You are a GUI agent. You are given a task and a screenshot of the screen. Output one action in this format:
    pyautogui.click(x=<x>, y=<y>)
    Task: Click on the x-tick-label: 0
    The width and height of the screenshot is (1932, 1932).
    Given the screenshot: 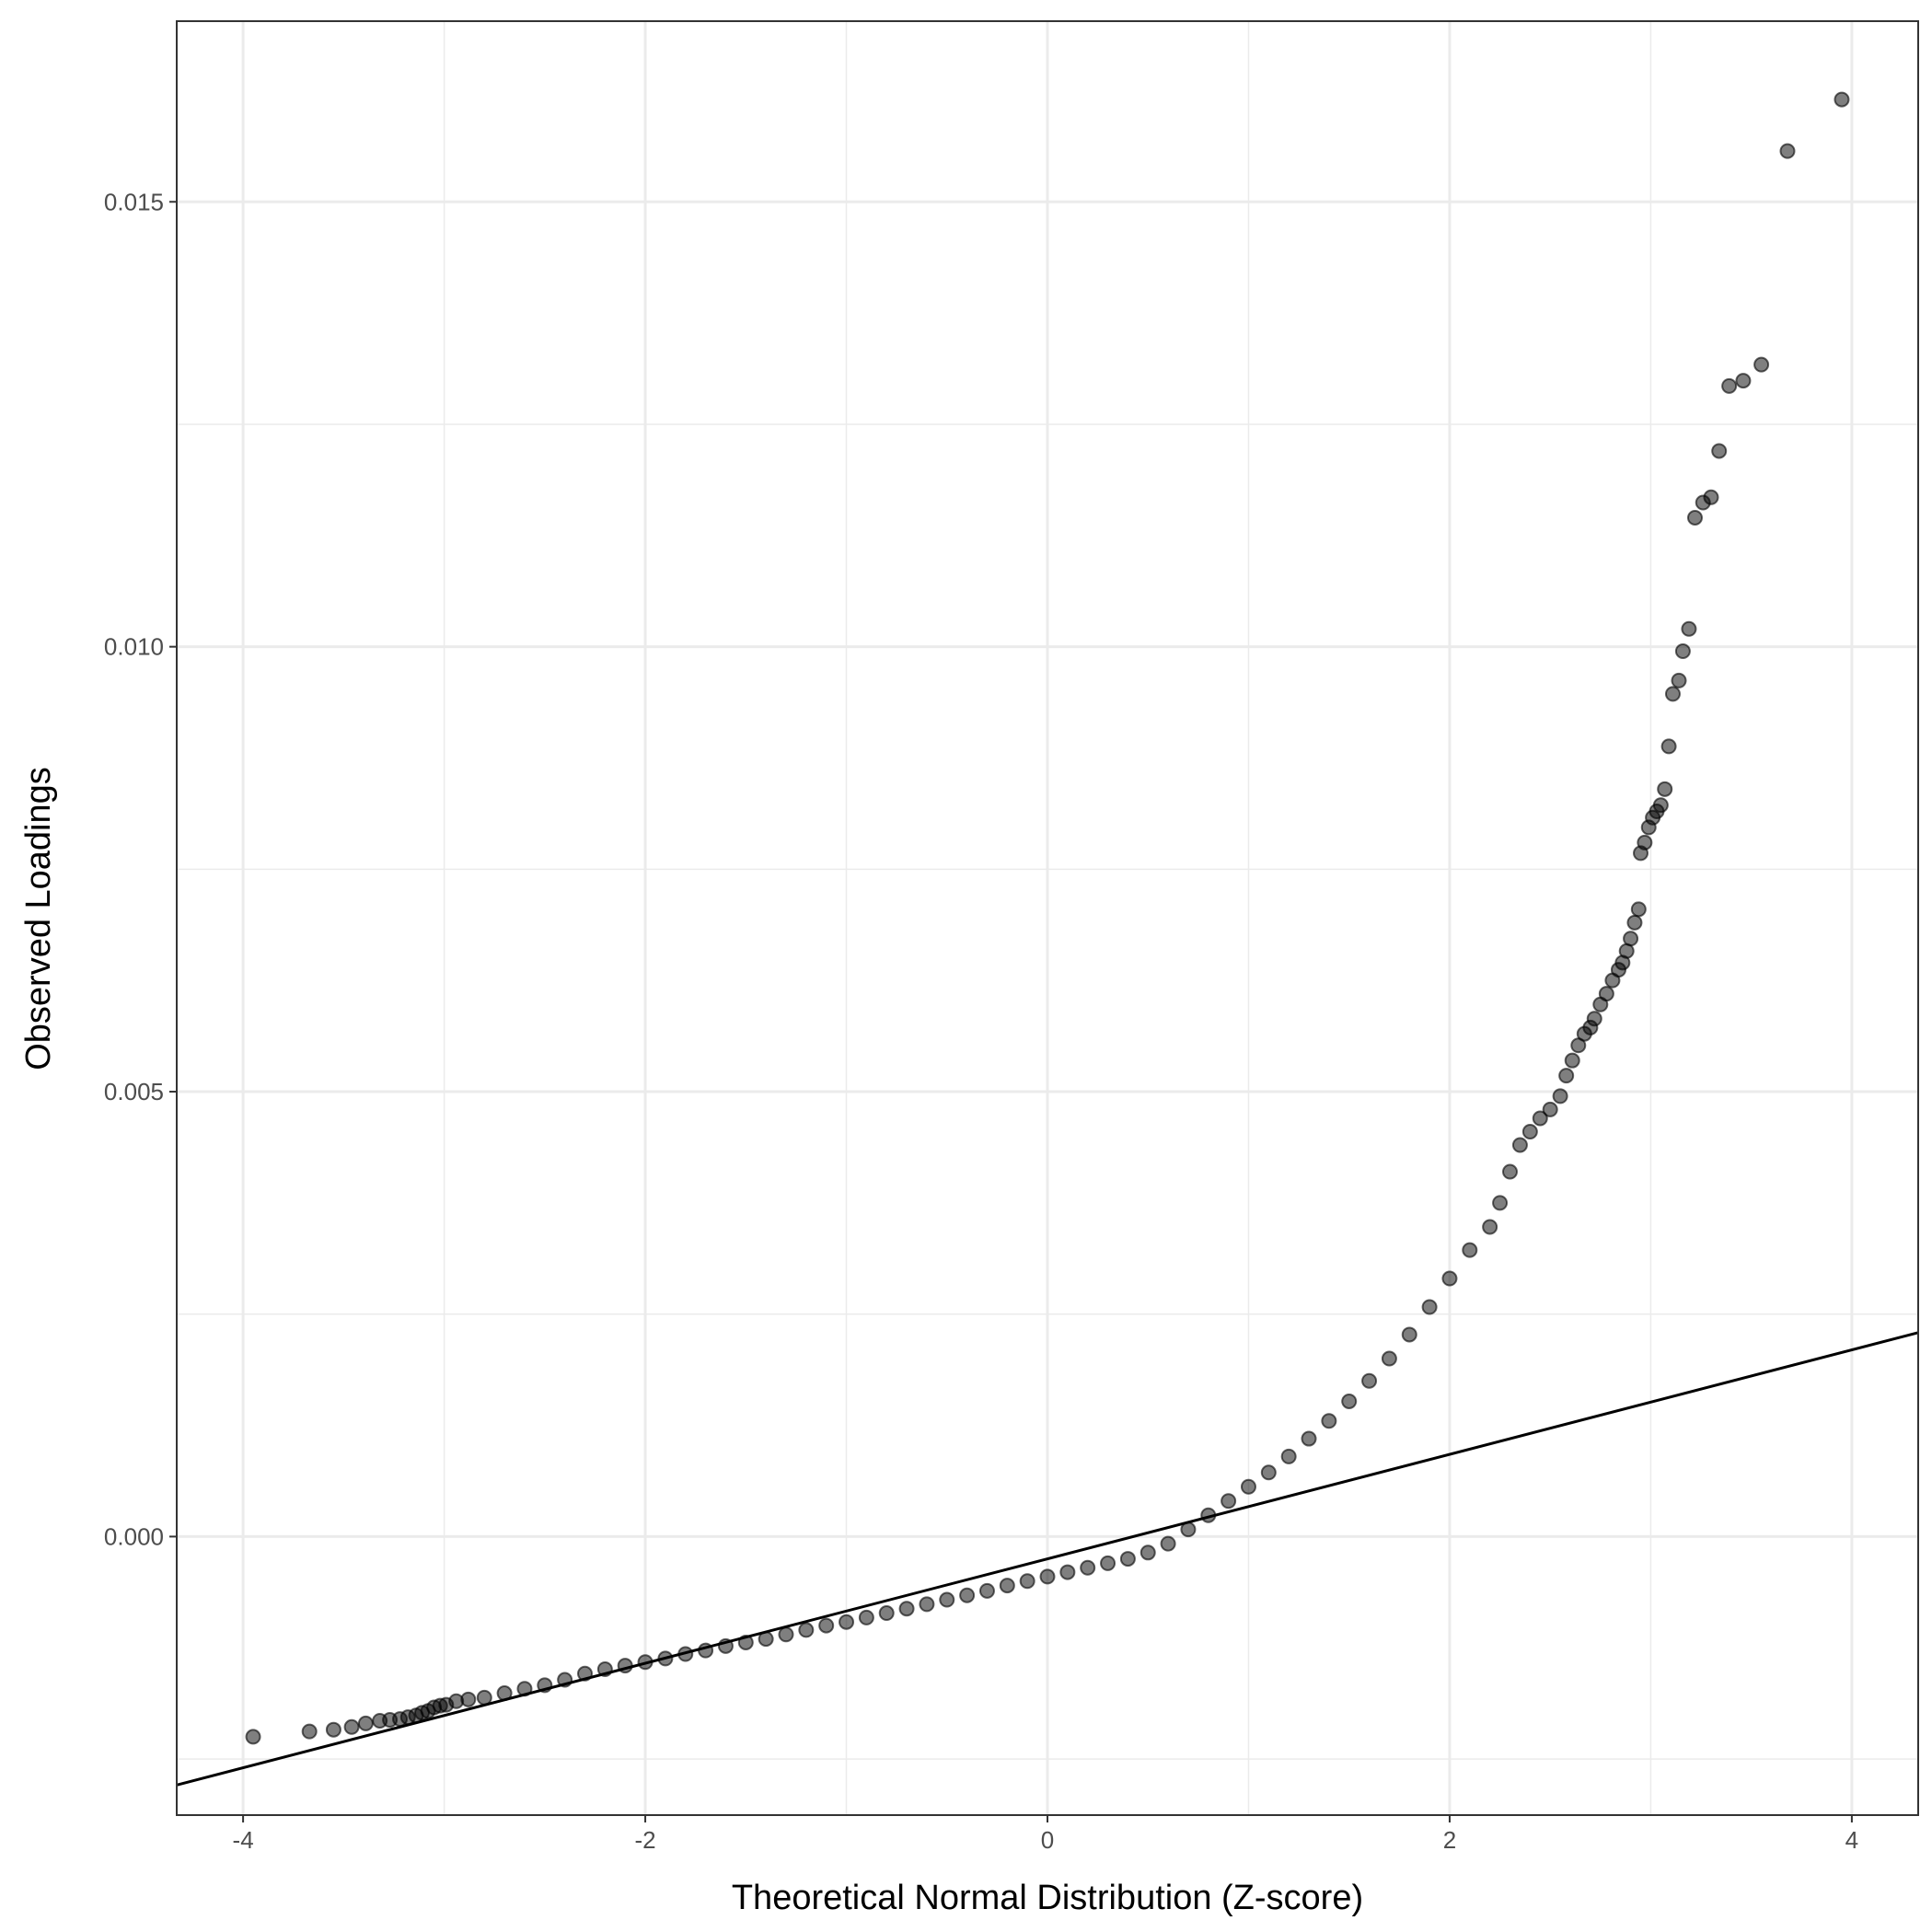 What is the action you would take?
    pyautogui.click(x=1048, y=1840)
    